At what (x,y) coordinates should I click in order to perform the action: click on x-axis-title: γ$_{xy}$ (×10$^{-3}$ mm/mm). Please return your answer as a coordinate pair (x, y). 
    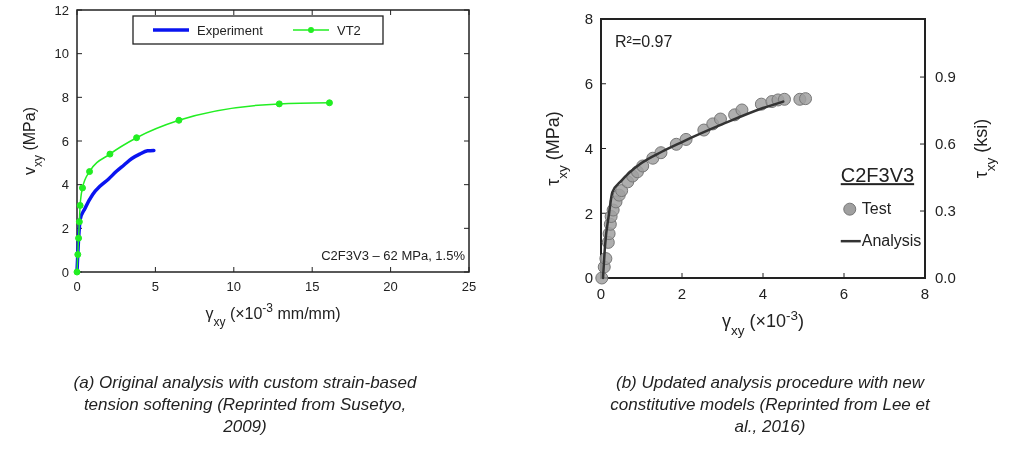
    Looking at the image, I should click on (273, 315).